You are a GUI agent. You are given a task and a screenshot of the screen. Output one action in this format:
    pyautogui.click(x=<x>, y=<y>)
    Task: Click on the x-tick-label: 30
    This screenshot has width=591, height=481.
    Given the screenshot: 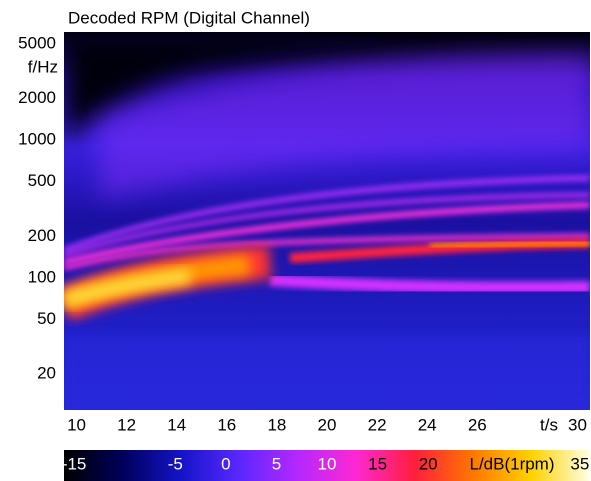 What is the action you would take?
    pyautogui.click(x=577, y=424)
    